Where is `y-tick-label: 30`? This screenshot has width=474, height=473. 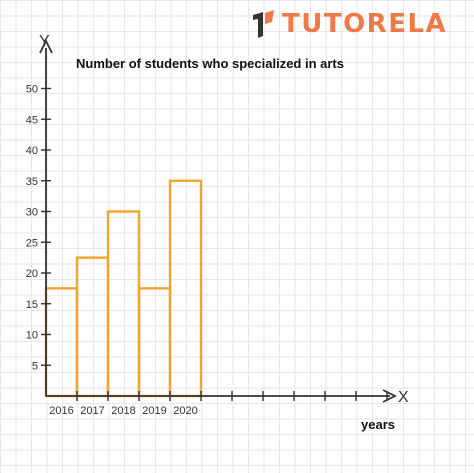 y-tick-label: 30 is located at coordinates (32, 213).